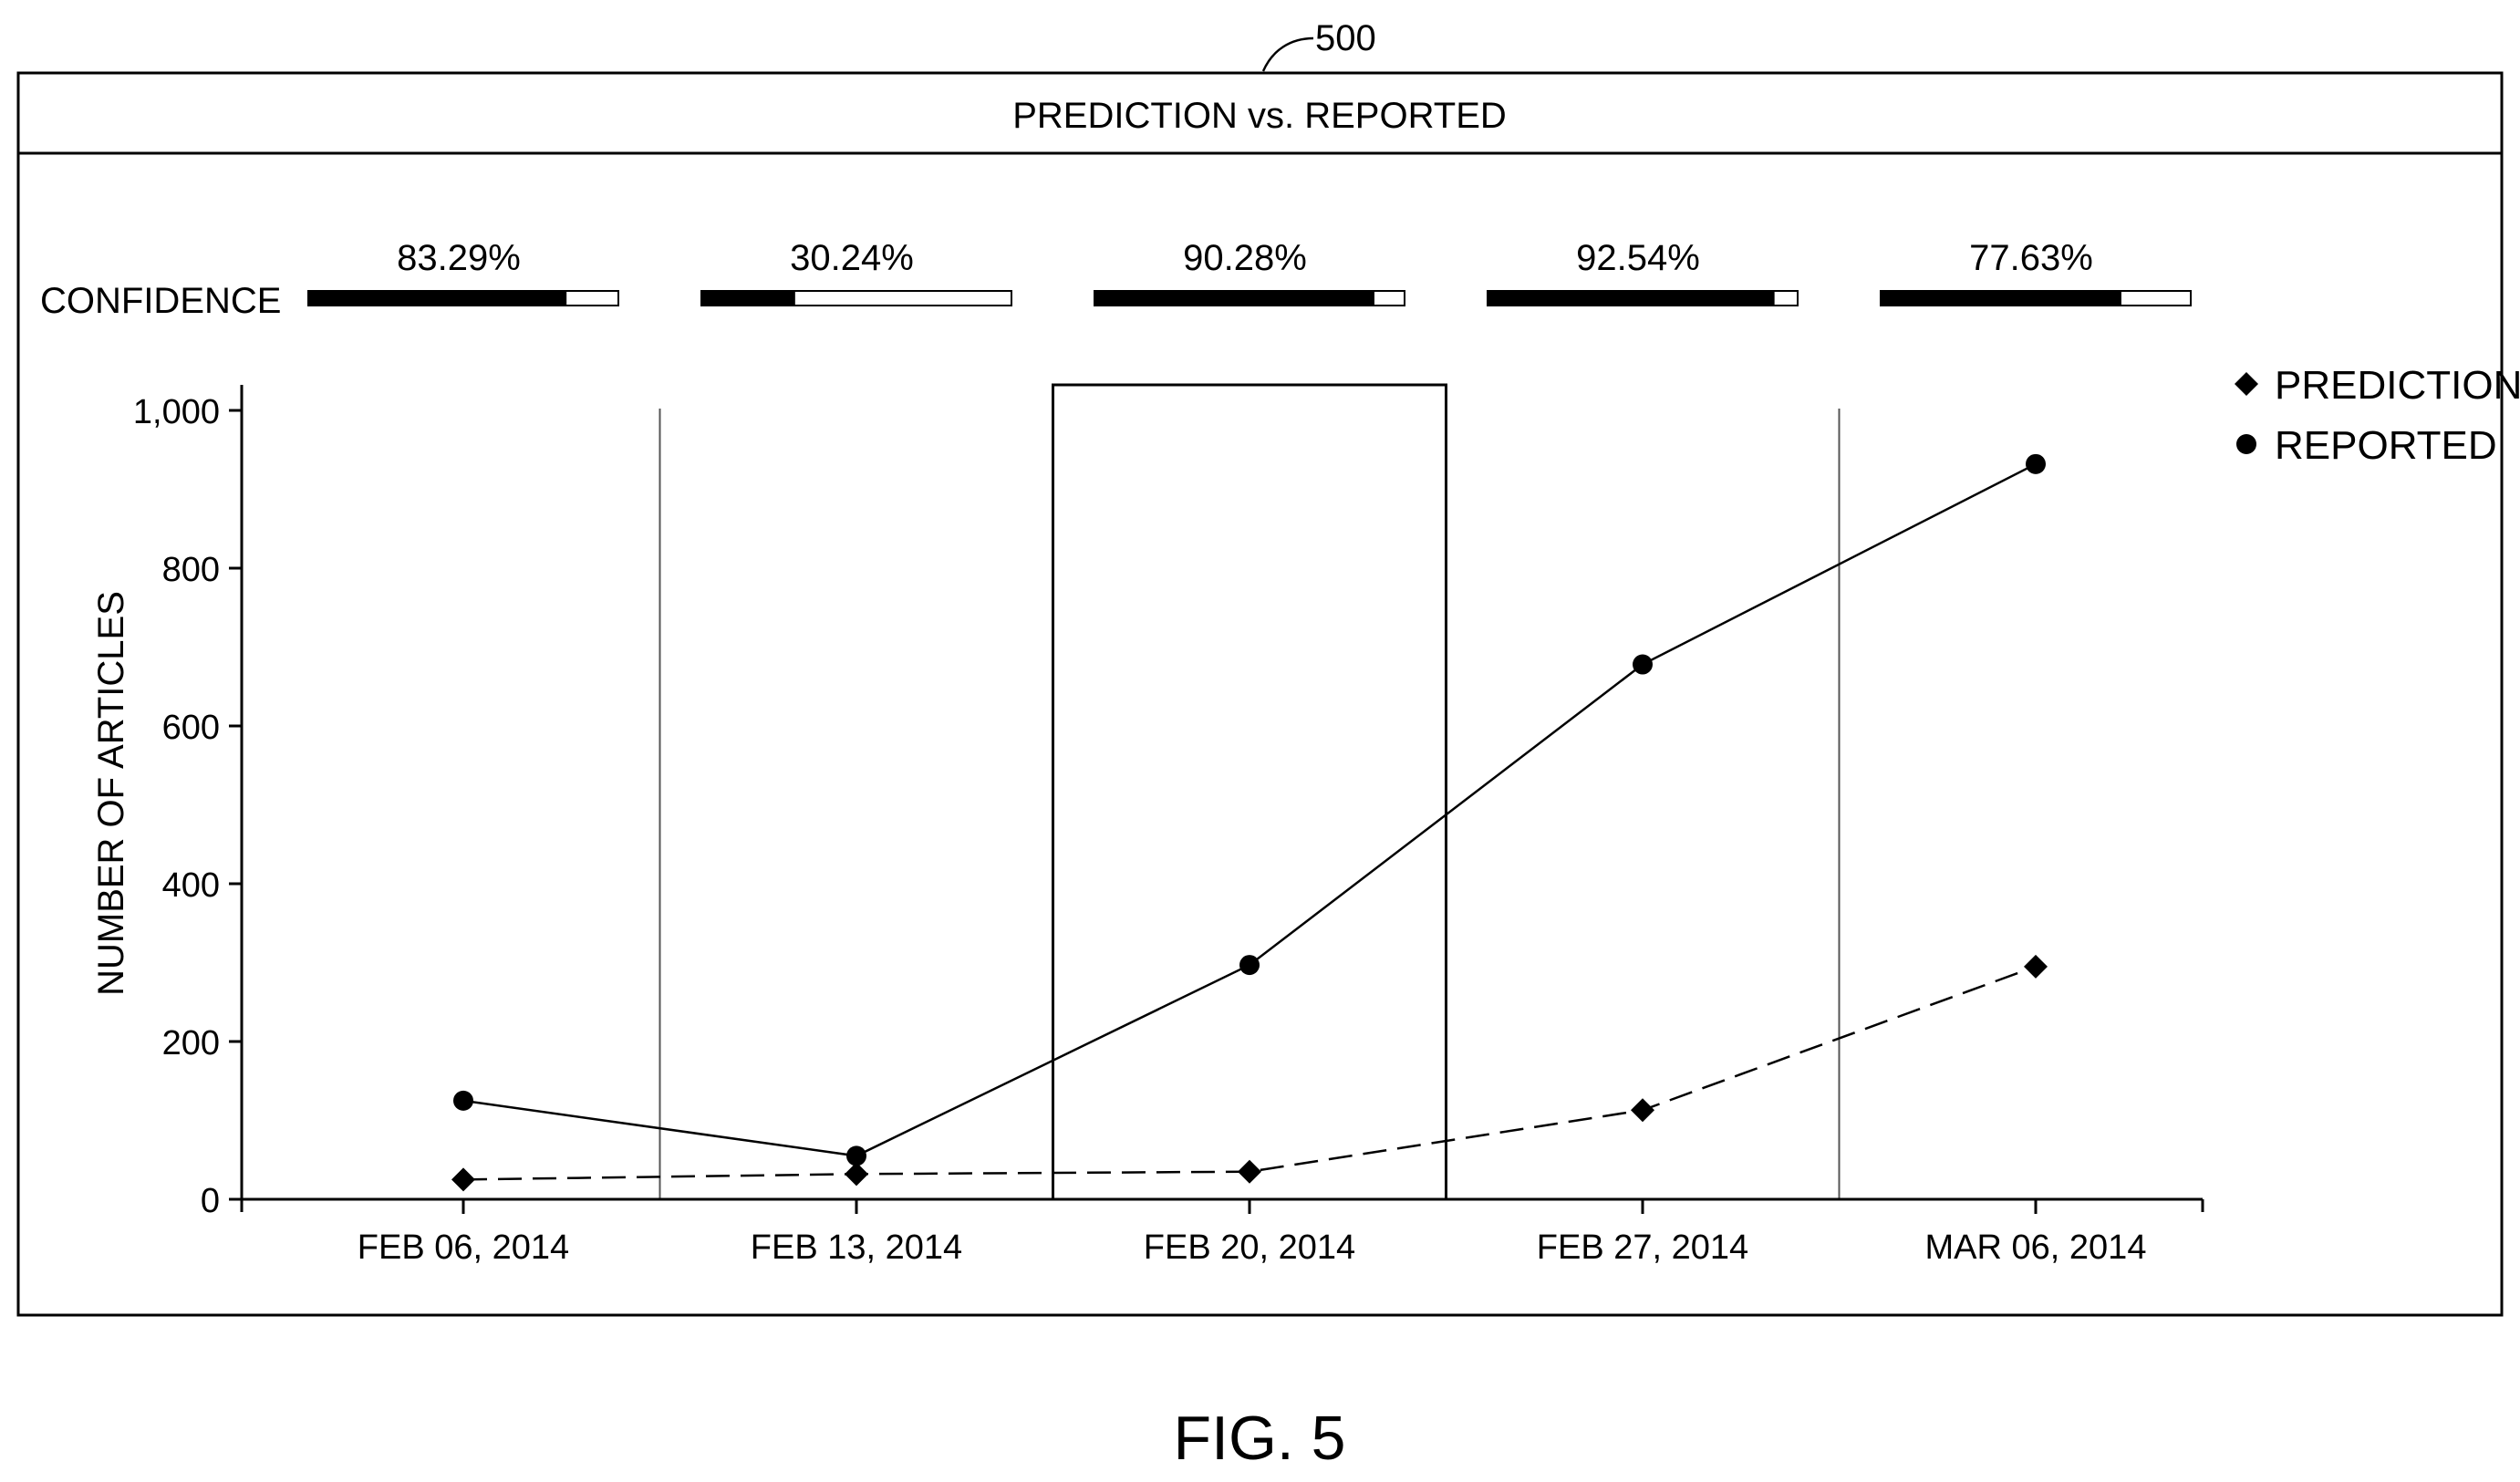  I want to click on legend-label: PREDICTION, so click(2398, 386).